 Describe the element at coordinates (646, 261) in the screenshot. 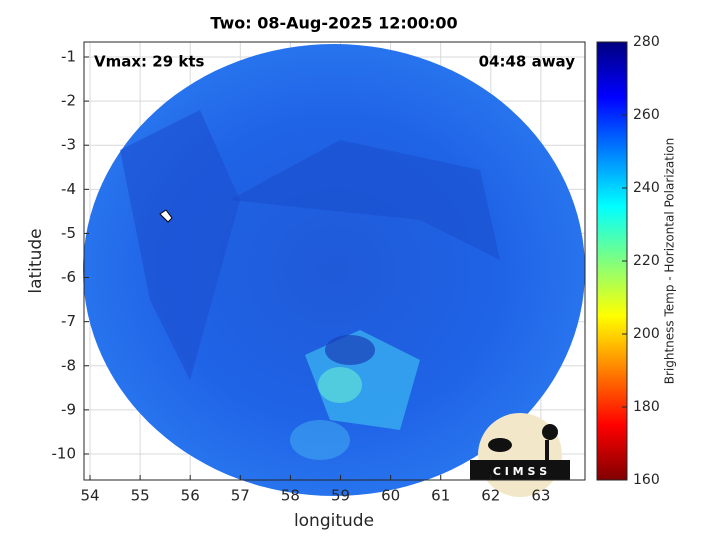

I see `colorbar-tick-label: 220` at that location.